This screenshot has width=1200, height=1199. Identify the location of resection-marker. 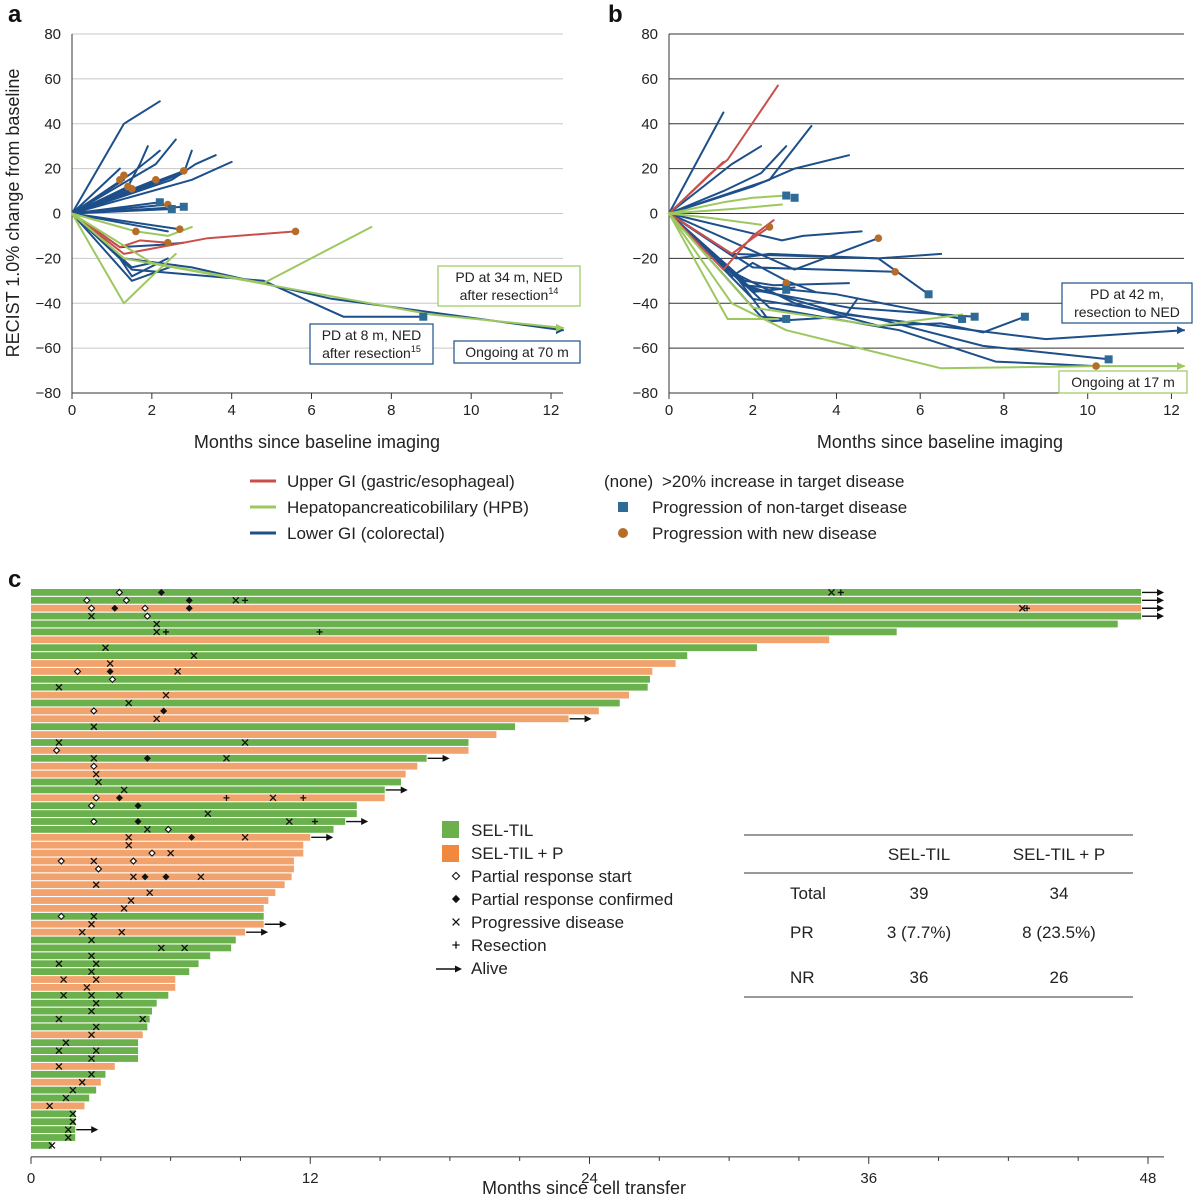
(303, 797).